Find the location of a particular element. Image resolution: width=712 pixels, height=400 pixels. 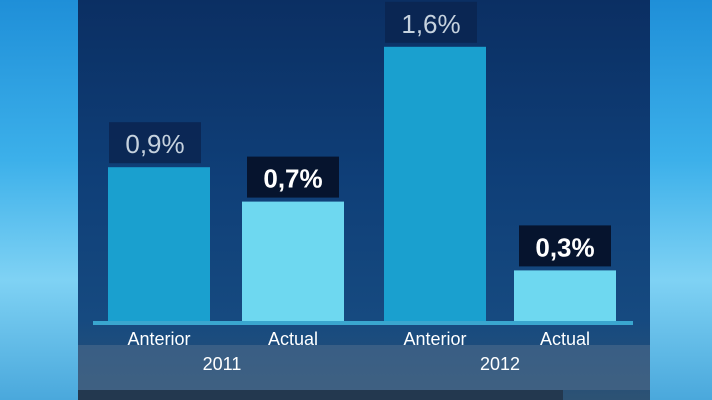

value-label-3: 0,3% is located at coordinates (564, 247).